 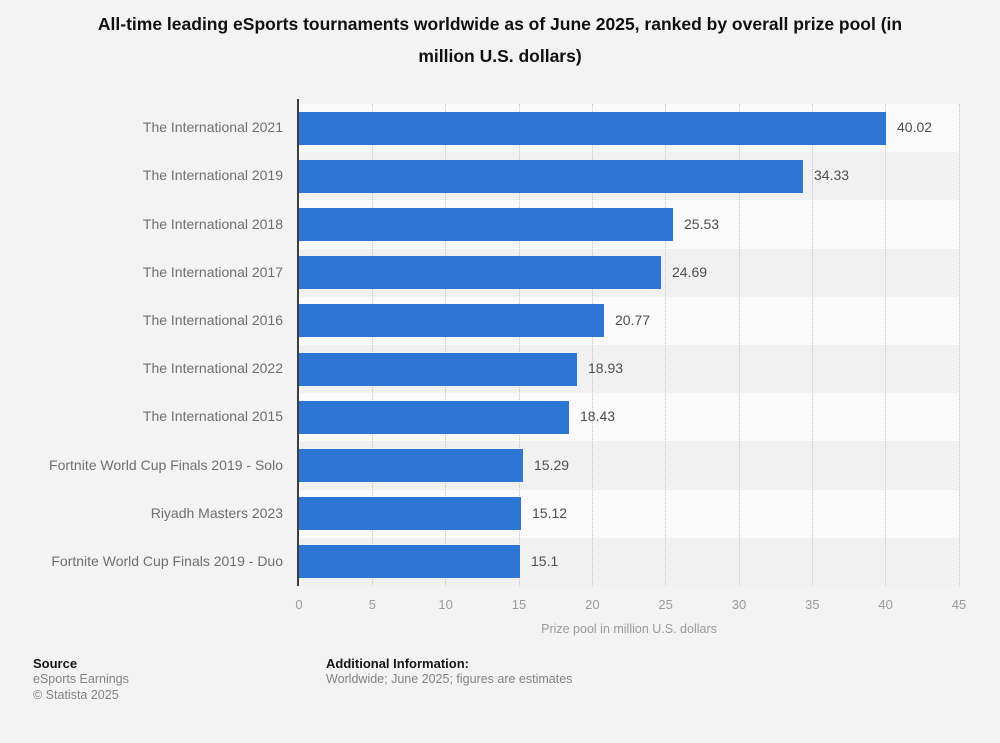 What do you see at coordinates (212, 368) in the screenshot?
I see `category-label: The International 2022` at bounding box center [212, 368].